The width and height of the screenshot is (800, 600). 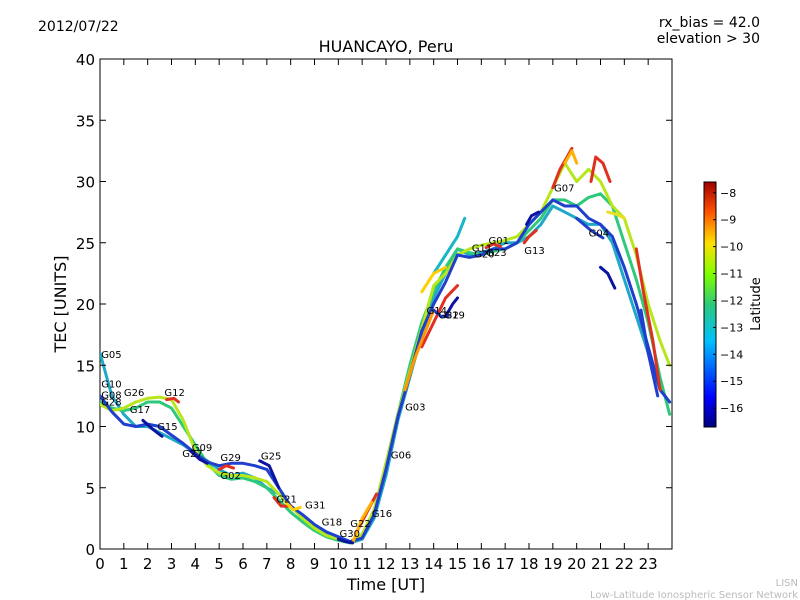 I want to click on elevation-label: elevation > 30, so click(x=708, y=39).